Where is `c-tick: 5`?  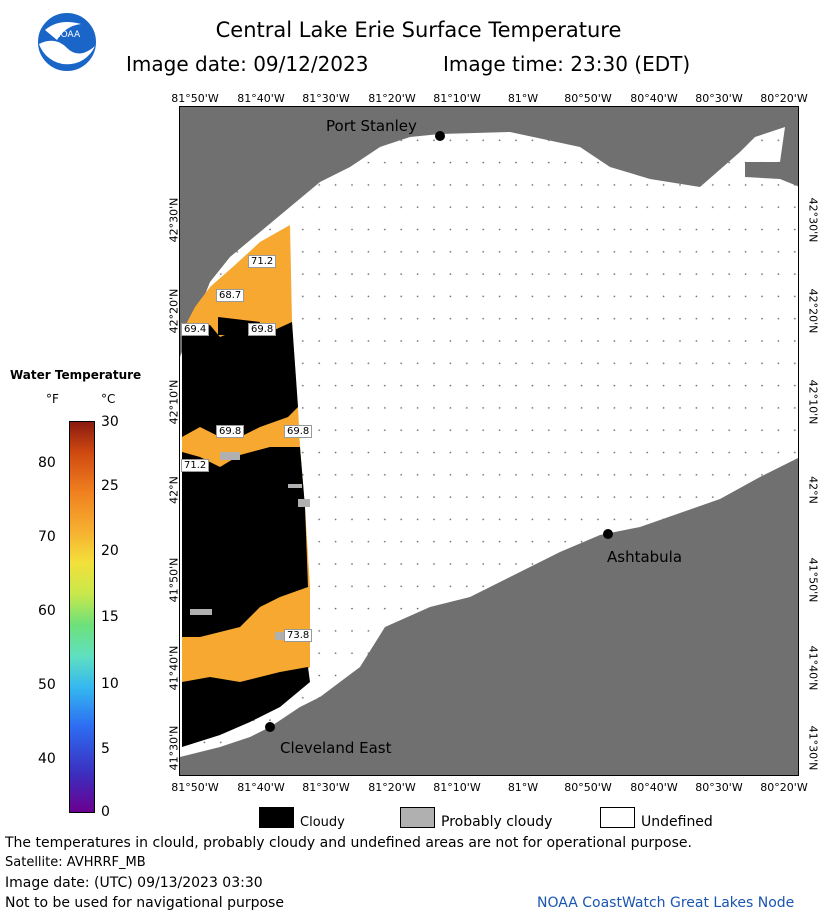 c-tick: 5 is located at coordinates (105, 749).